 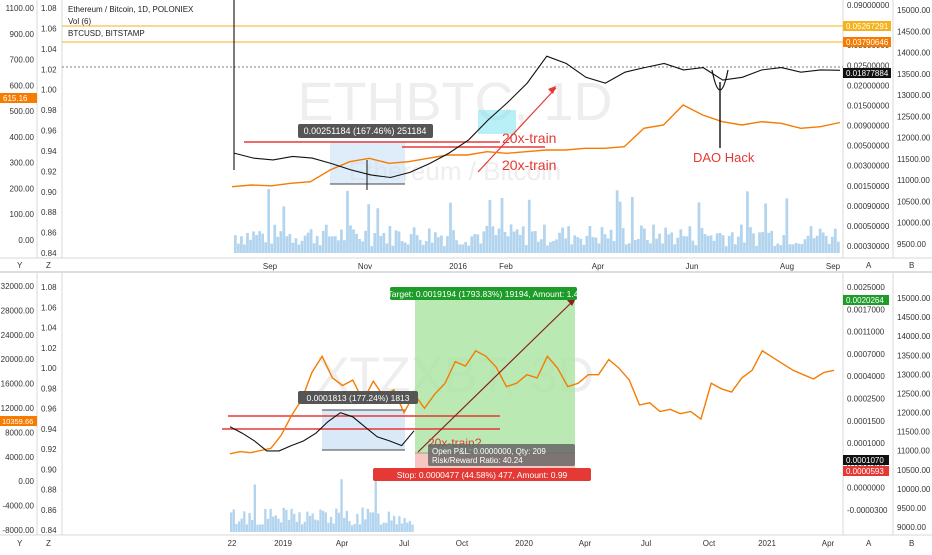 I want to click on a-axis-button: A, so click(x=869, y=265).